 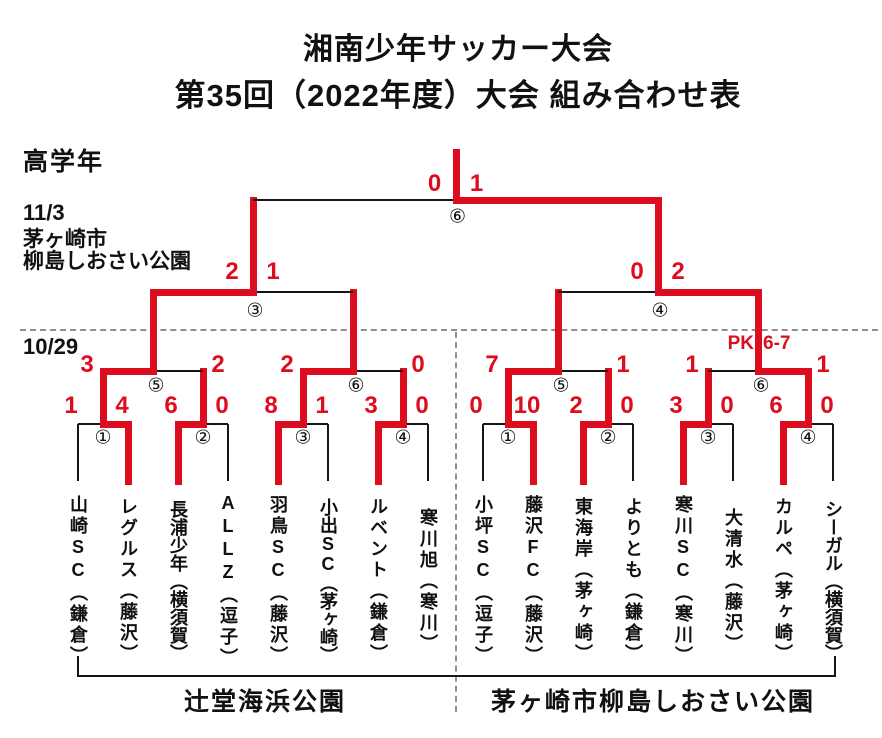 I want to click on team-name: ALLZ︵逗子︶, so click(x=228, y=581).